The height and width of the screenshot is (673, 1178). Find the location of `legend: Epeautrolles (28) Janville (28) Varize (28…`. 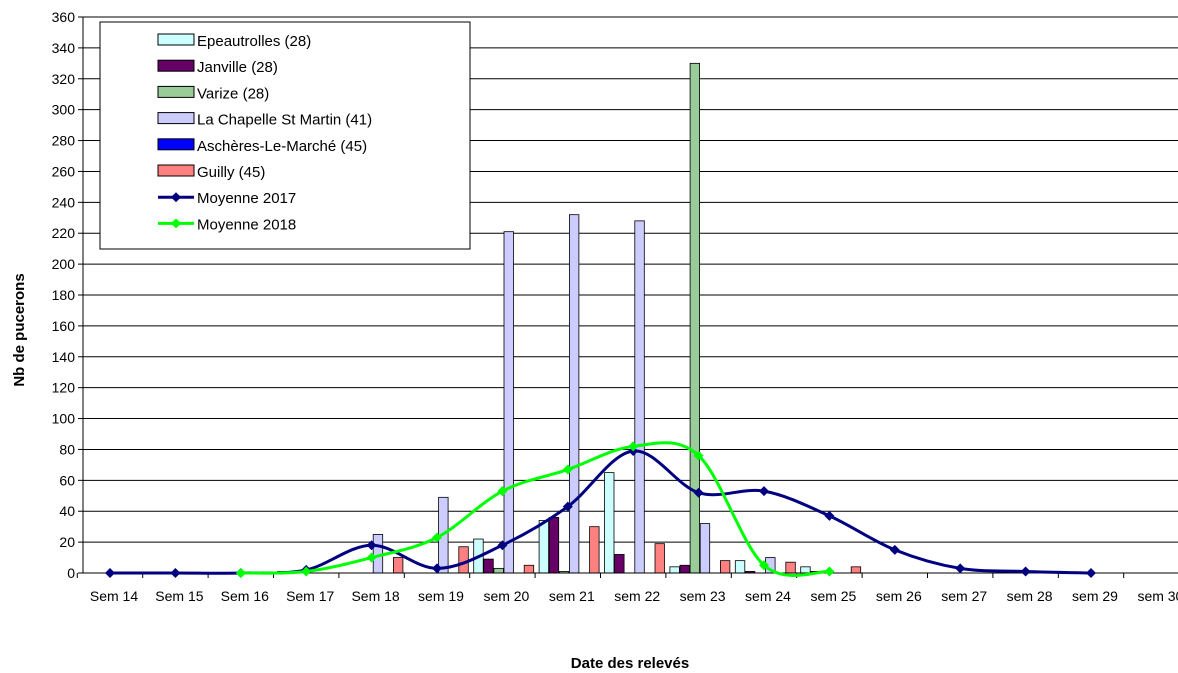

legend: Epeautrolles (28) Janville (28) Varize (28… is located at coordinates (285, 135).